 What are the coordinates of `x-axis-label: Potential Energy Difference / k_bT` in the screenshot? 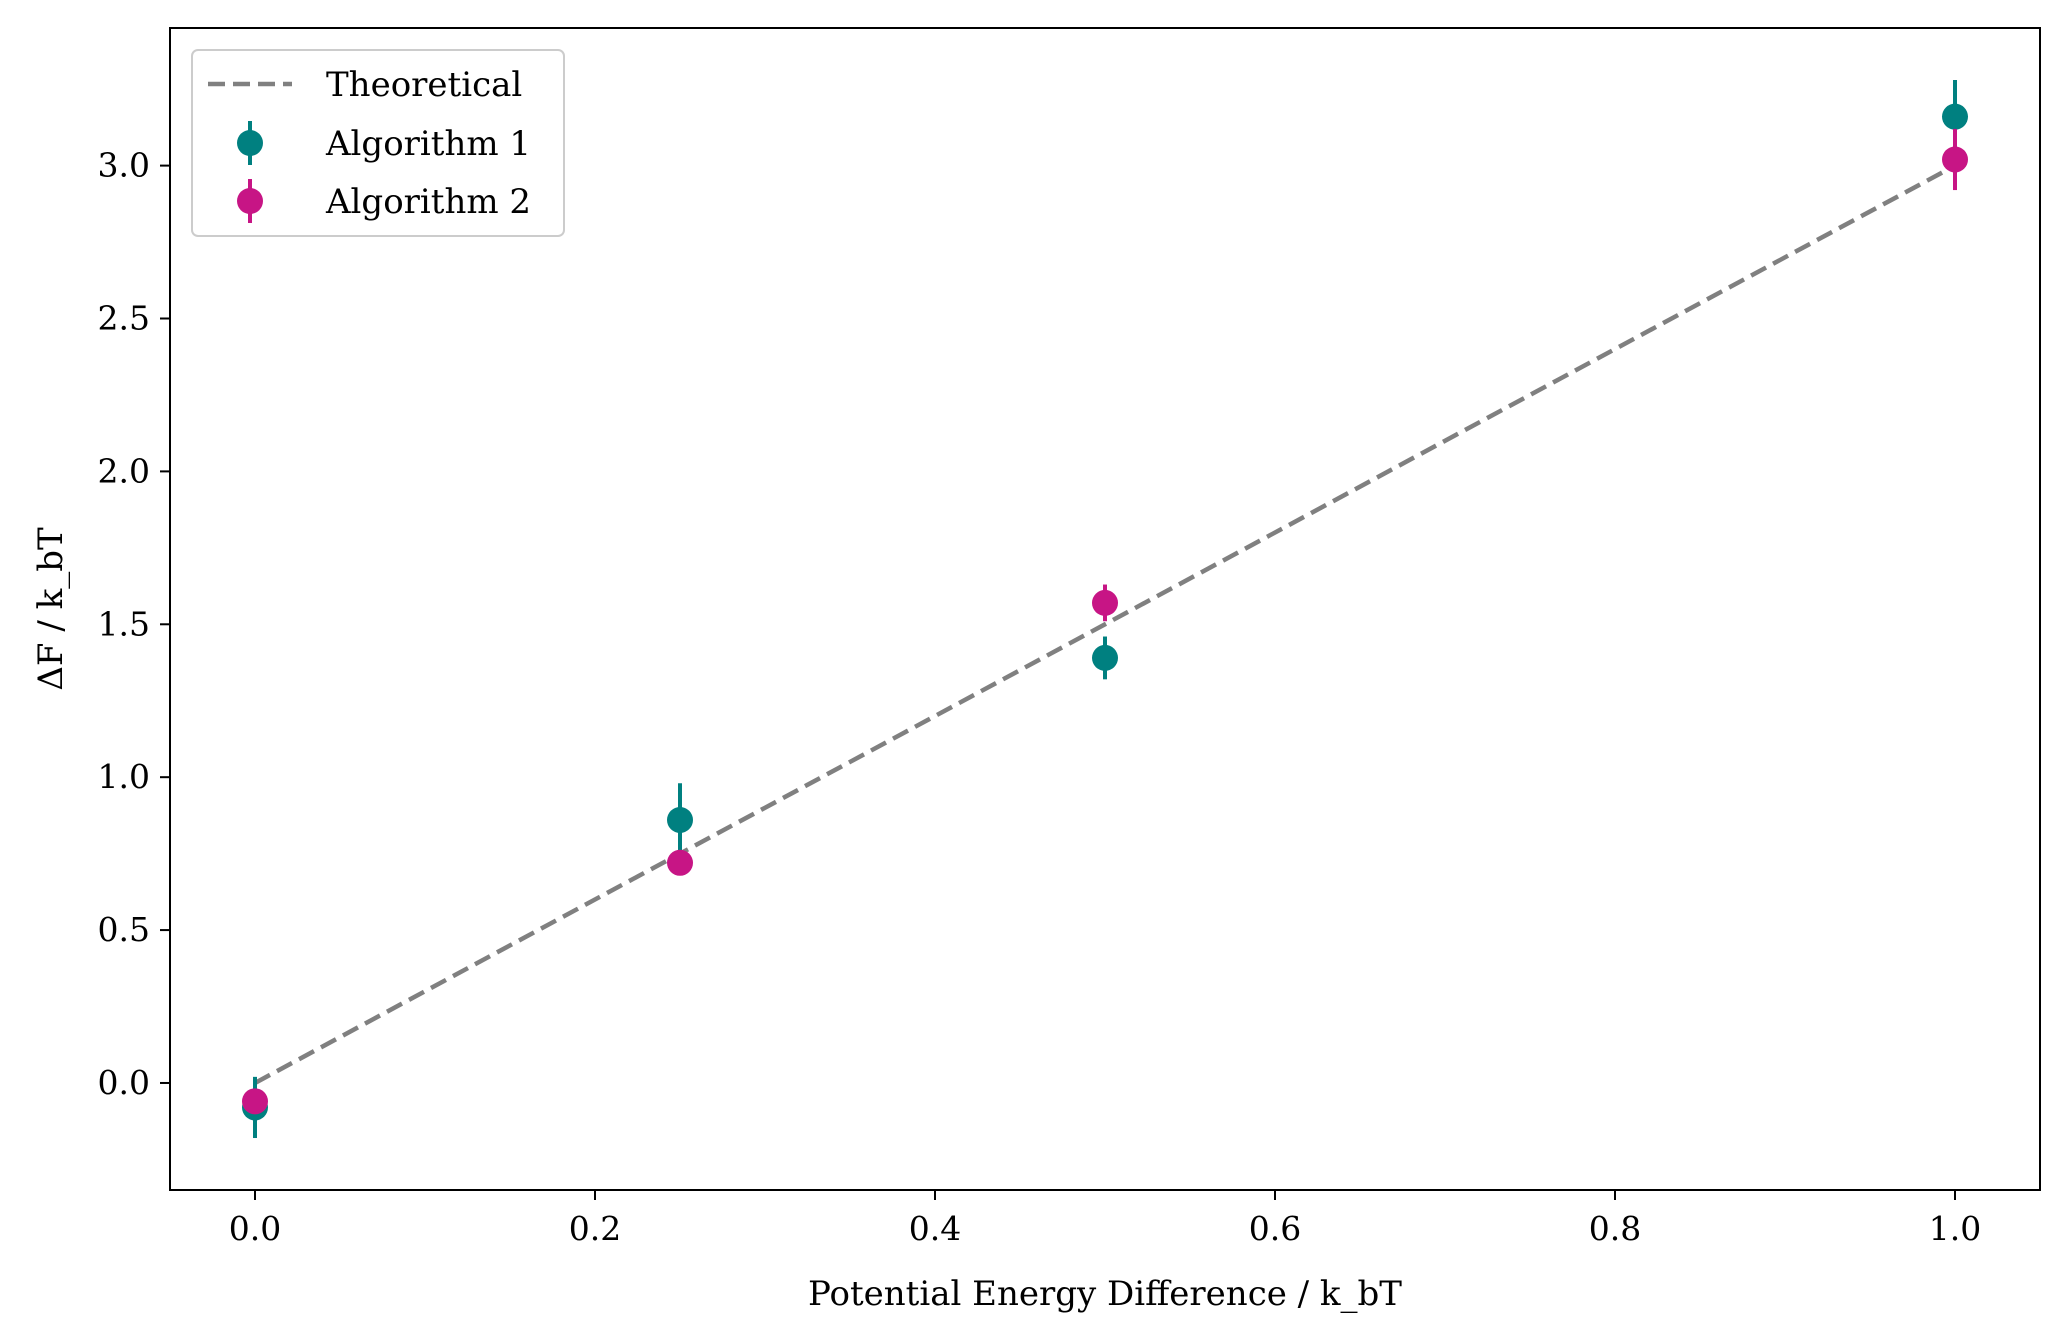 It's located at (1105, 1294).